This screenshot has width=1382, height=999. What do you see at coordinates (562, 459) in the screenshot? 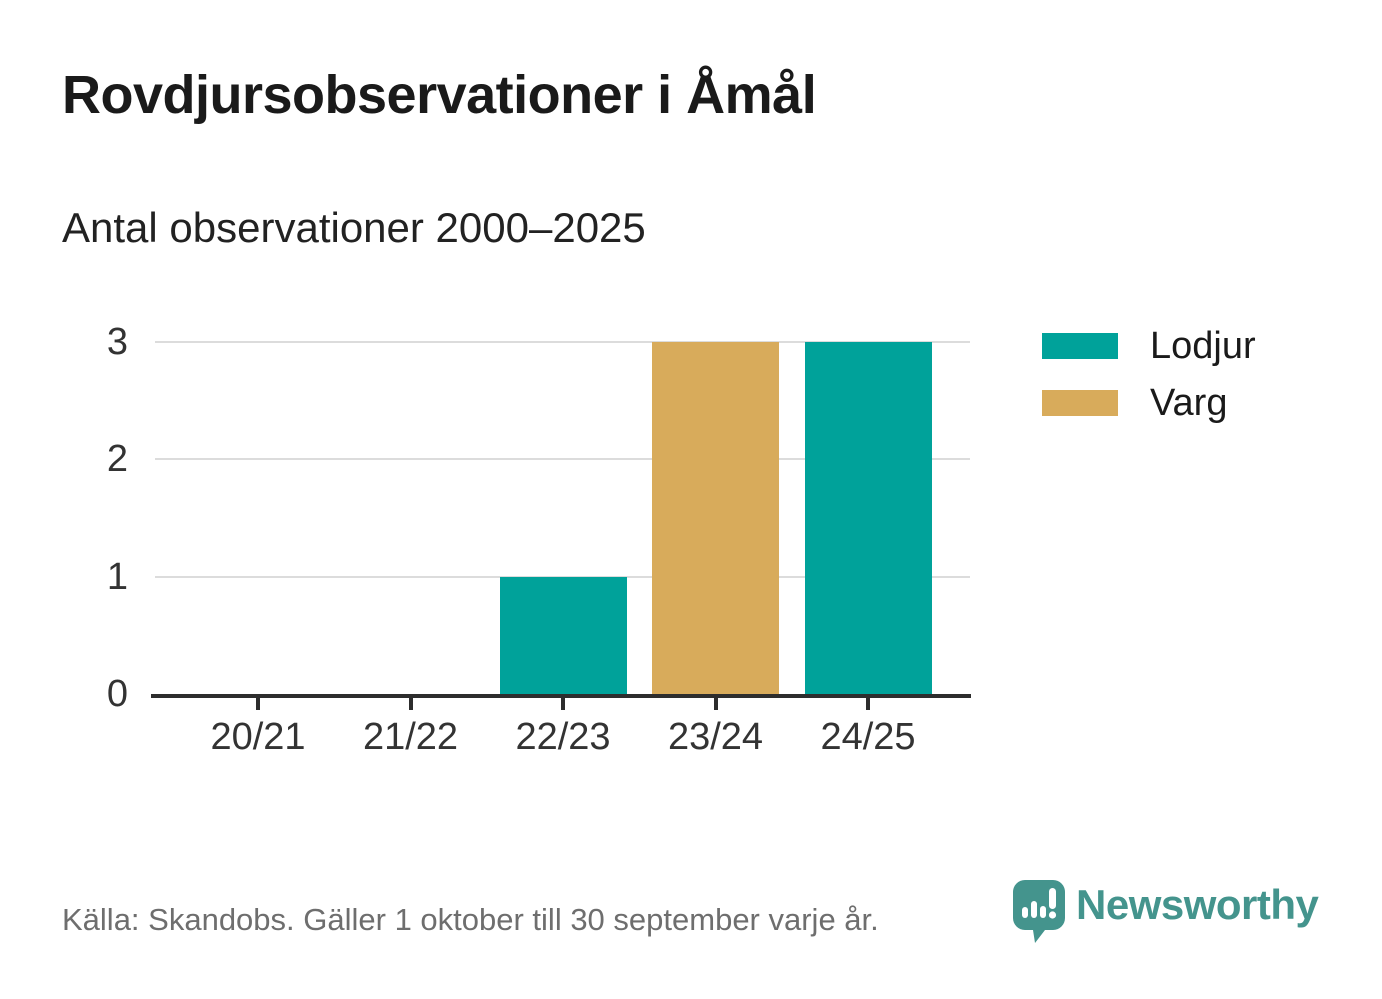
I see `gridline-y2` at bounding box center [562, 459].